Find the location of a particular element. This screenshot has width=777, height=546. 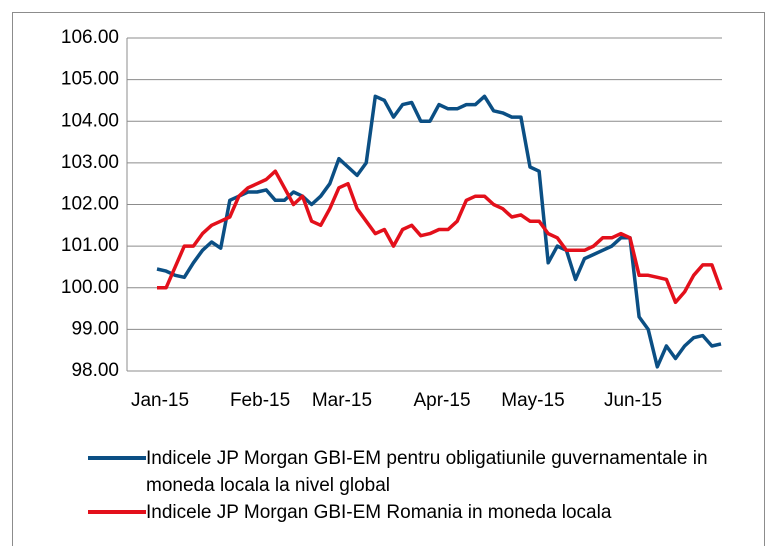

y-tick-label: 106.00 is located at coordinates (90, 37).